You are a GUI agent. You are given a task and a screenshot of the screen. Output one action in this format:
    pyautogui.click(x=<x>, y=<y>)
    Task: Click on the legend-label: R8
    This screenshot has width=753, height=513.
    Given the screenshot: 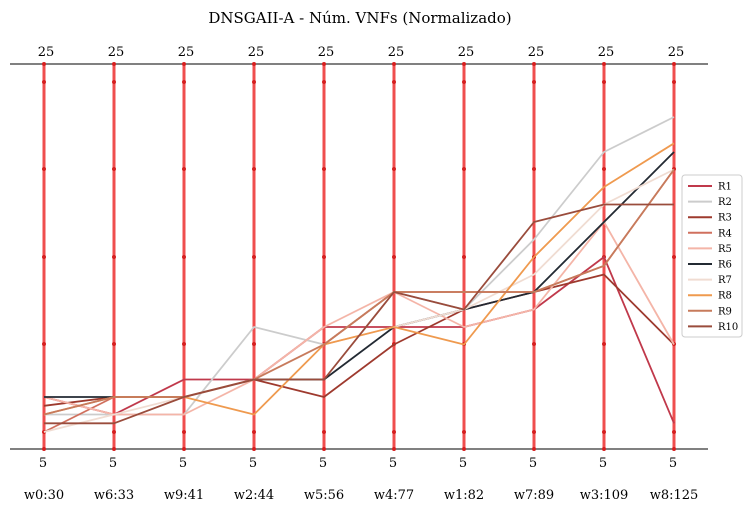 What is the action you would take?
    pyautogui.click(x=725, y=296)
    